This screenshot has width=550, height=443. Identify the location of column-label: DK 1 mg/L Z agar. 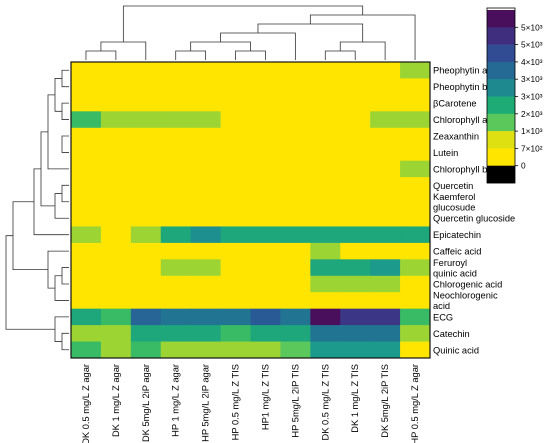
(116, 400).